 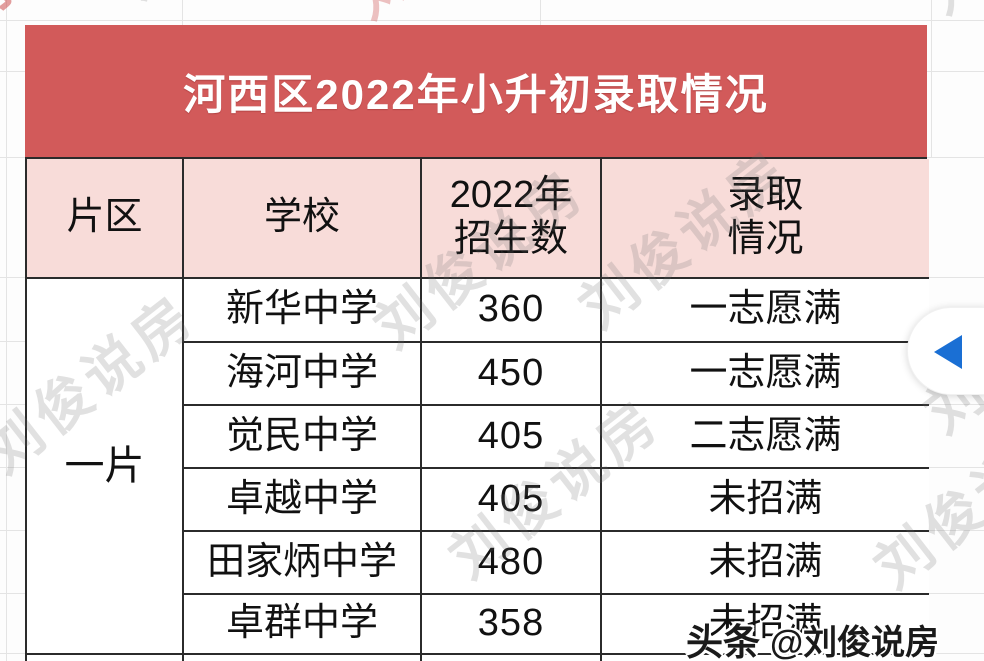 I want to click on header-cell-school: 学校, so click(x=303, y=219).